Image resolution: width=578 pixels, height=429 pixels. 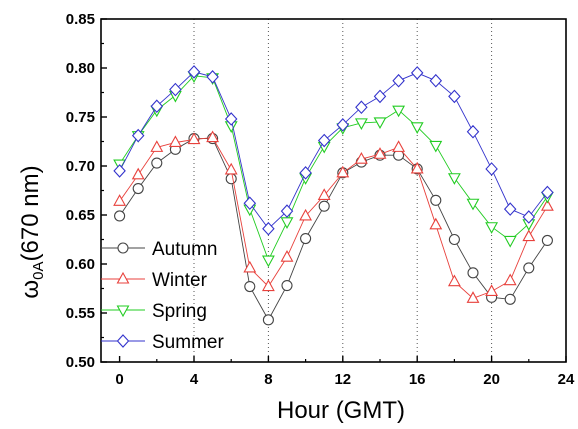 I want to click on x-tick-label: 4, so click(x=194, y=379).